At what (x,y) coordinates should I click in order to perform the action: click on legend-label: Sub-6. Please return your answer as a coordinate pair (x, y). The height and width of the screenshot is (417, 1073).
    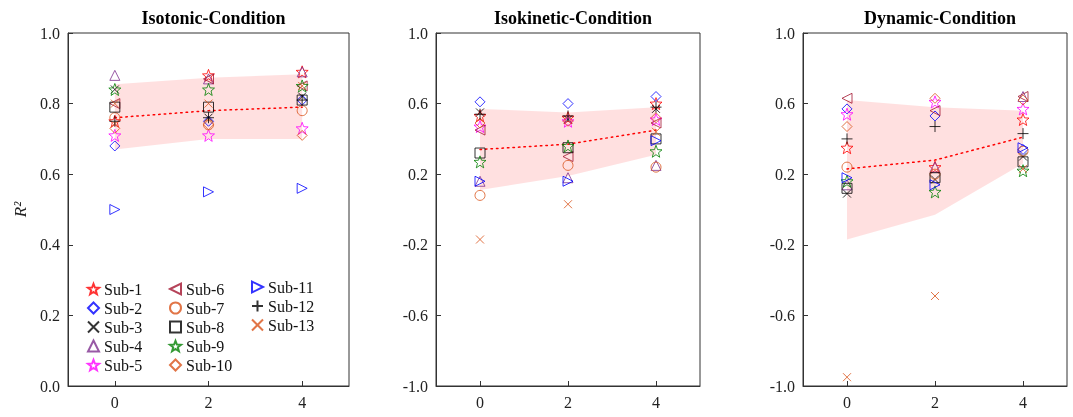
    Looking at the image, I should click on (205, 289).